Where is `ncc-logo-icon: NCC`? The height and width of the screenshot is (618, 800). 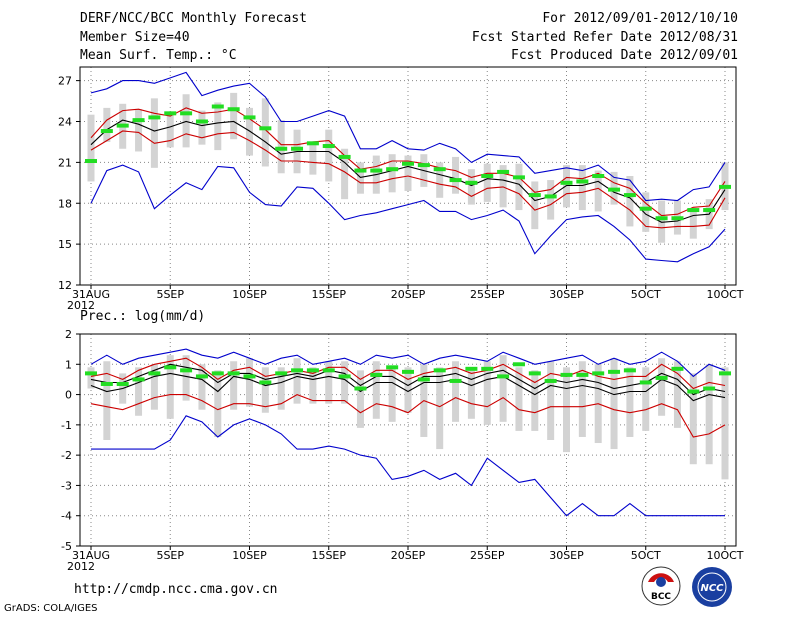 ncc-logo-icon: NCC is located at coordinates (712, 587).